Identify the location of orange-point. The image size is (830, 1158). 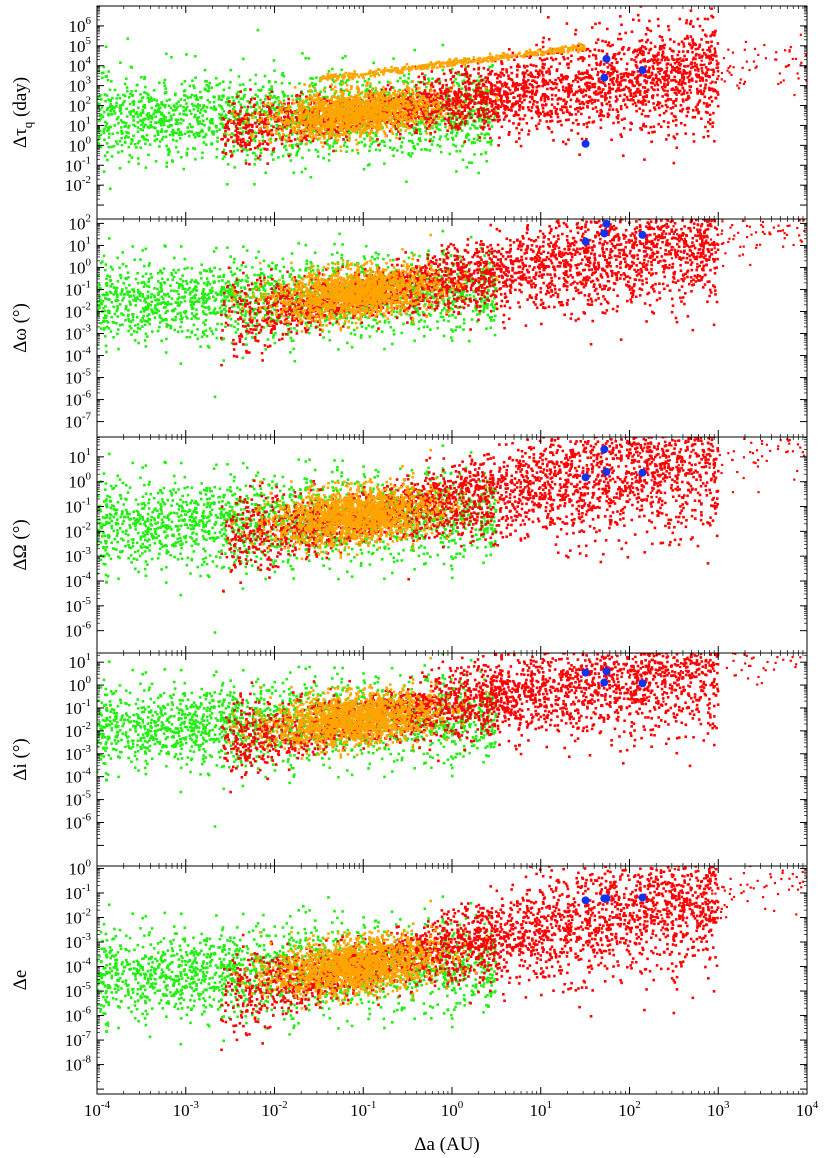
(353, 113).